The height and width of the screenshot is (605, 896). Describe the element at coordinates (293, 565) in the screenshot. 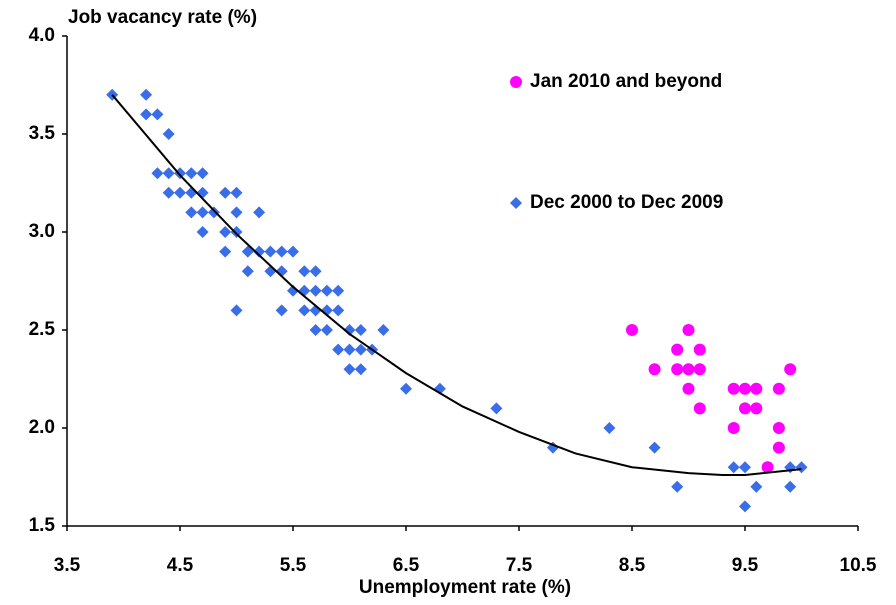

I see `x-tick-label: 5.5` at that location.